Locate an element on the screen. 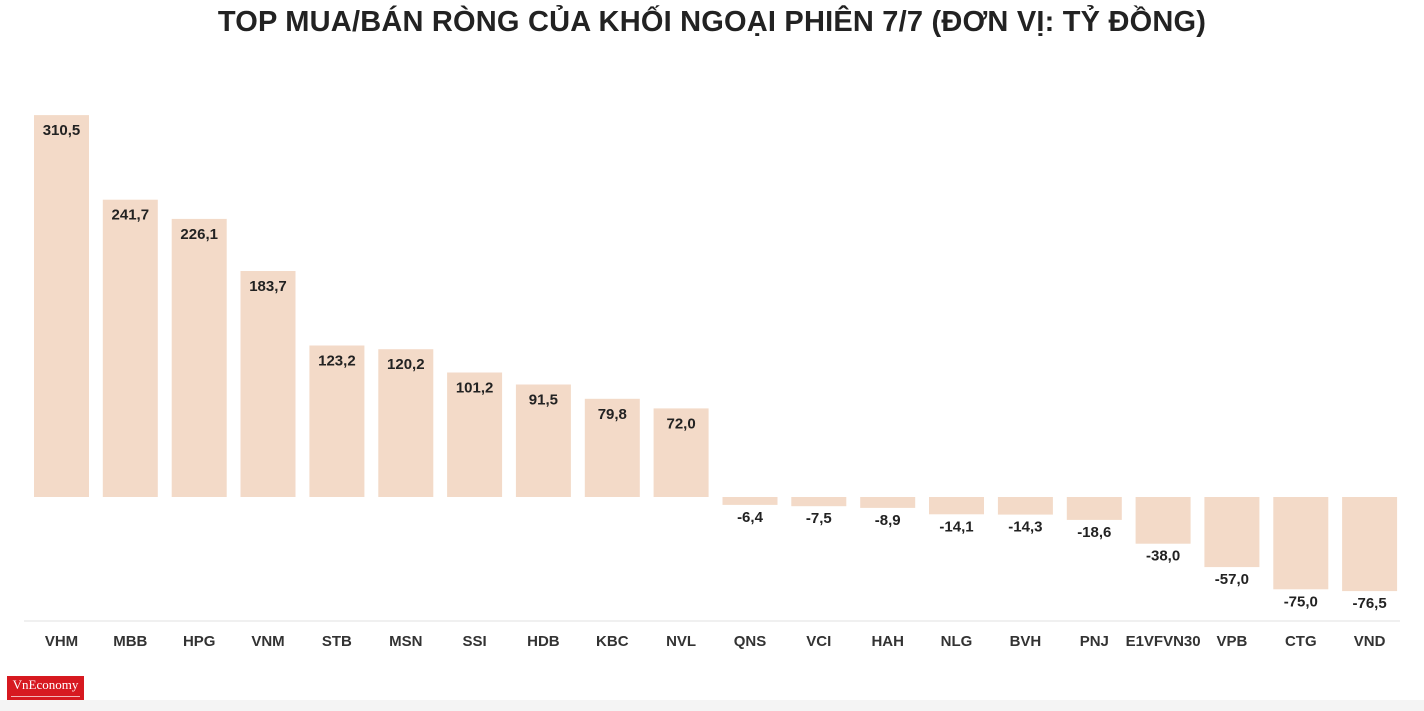 The image size is (1424, 711). bar-bvh is located at coordinates (1025, 506).